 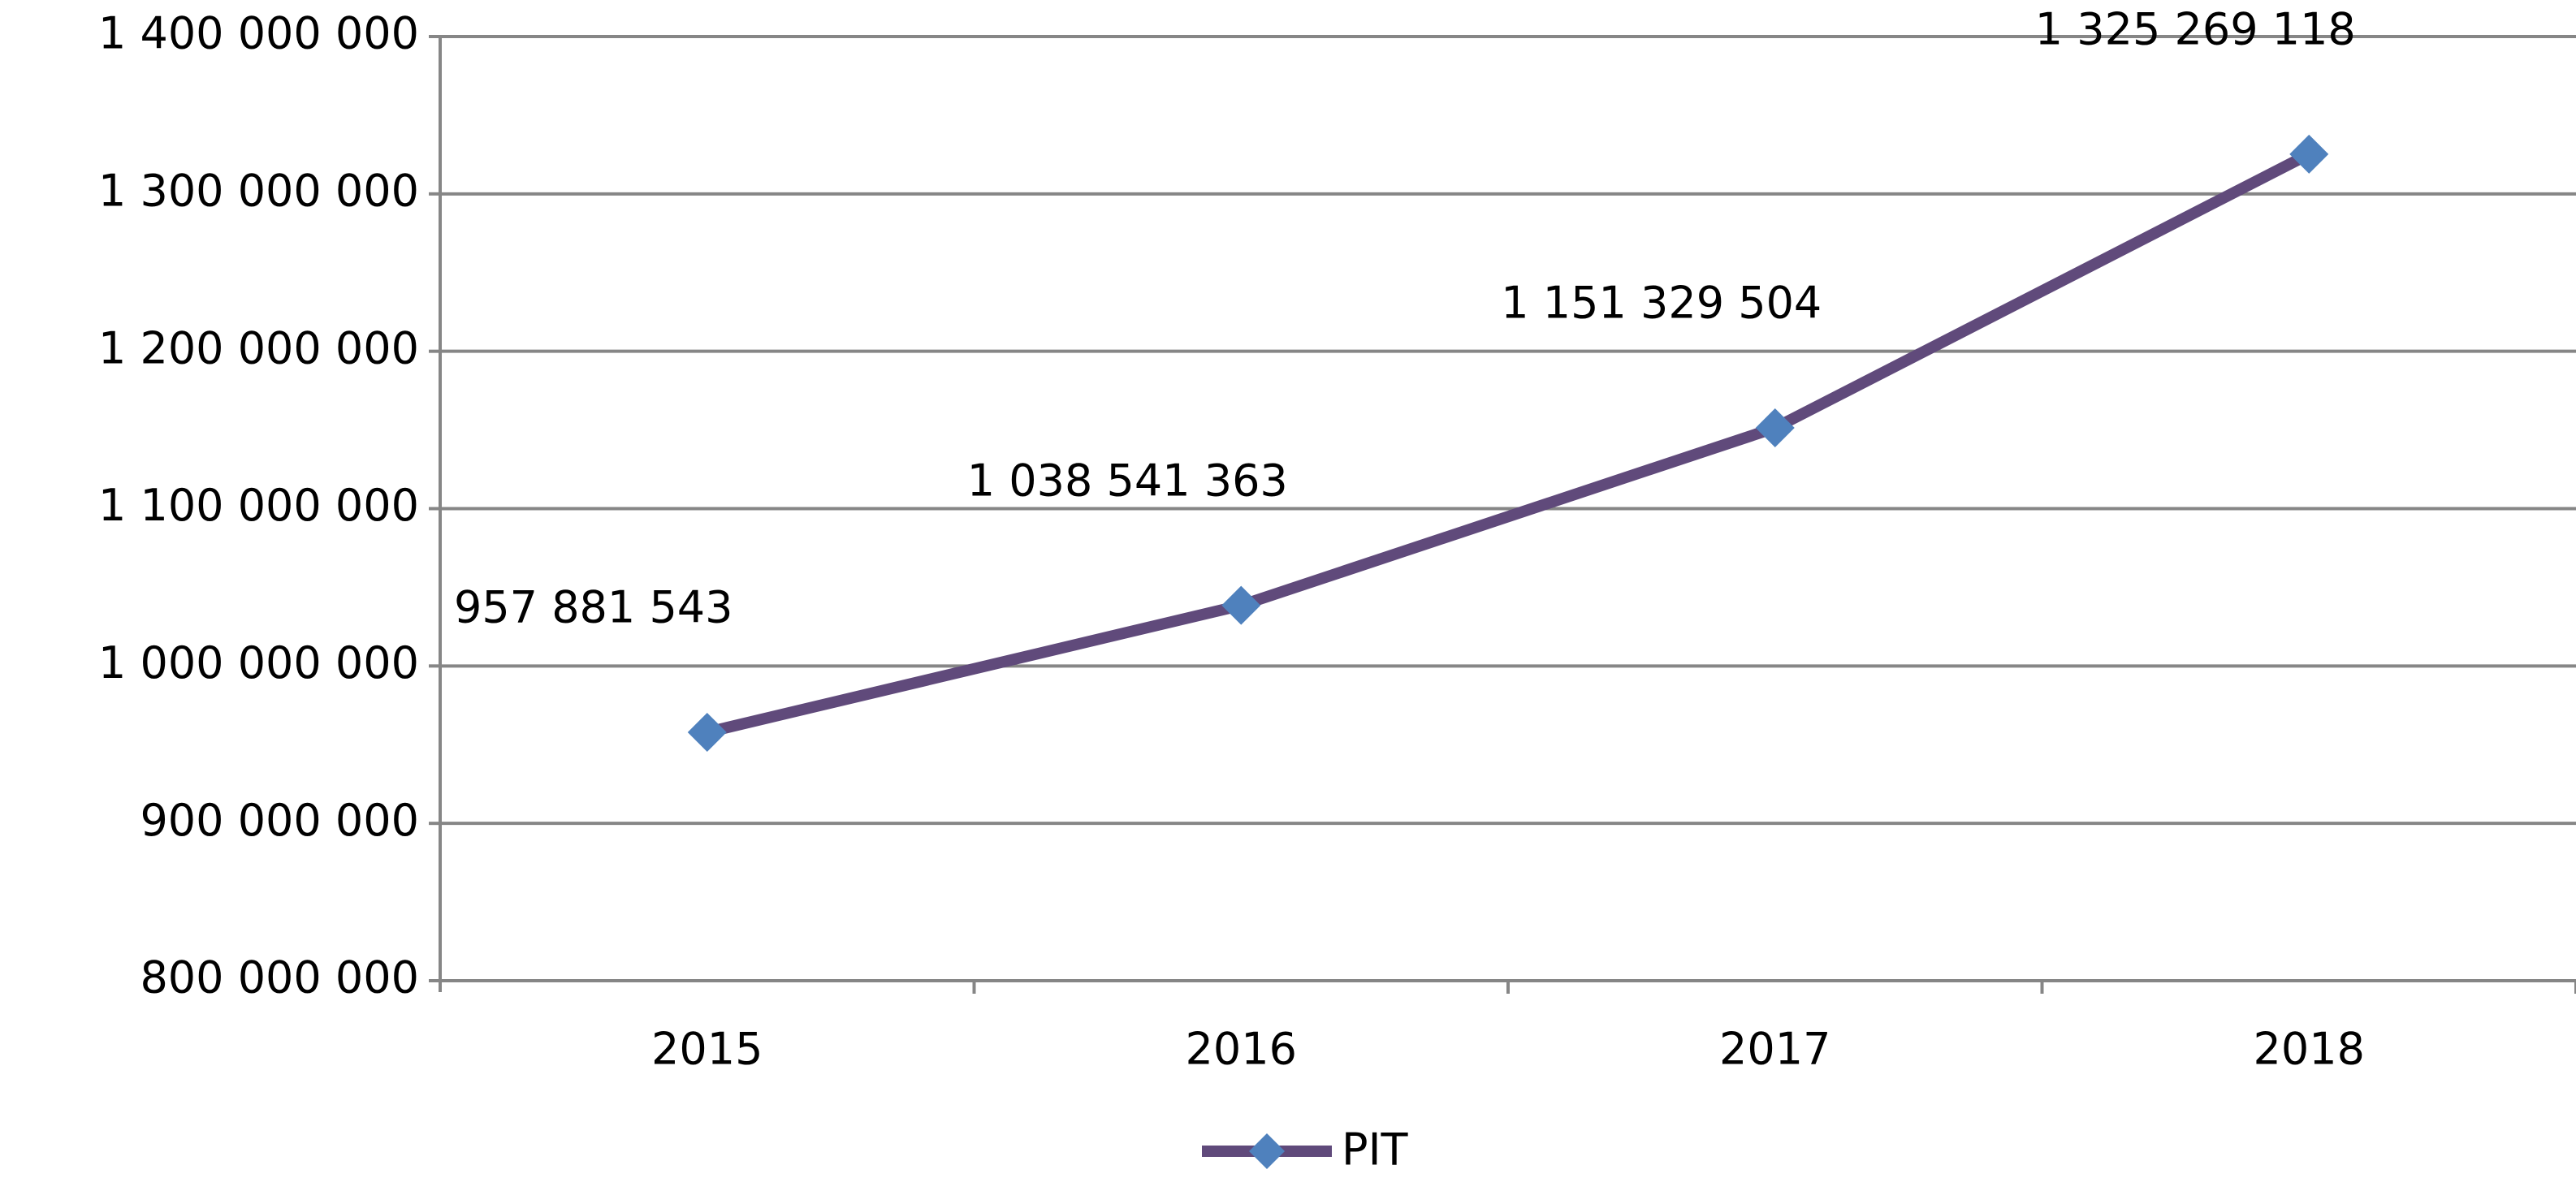 I want to click on y-tick-label: 800 000 000, so click(x=279, y=977).